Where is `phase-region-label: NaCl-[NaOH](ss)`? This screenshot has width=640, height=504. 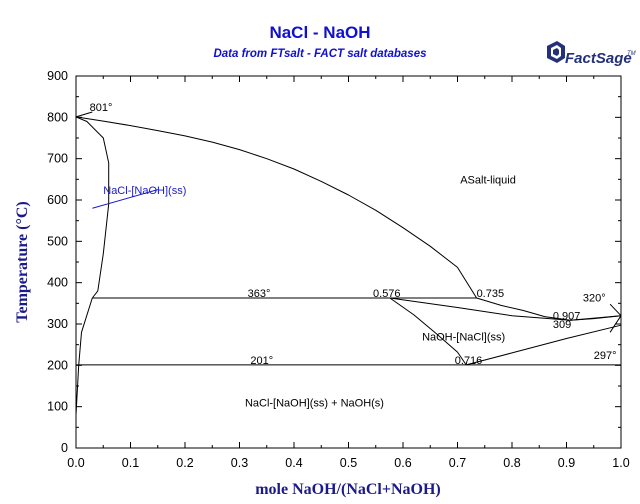
phase-region-label: NaCl-[NaOH](ss) is located at coordinates (144, 191).